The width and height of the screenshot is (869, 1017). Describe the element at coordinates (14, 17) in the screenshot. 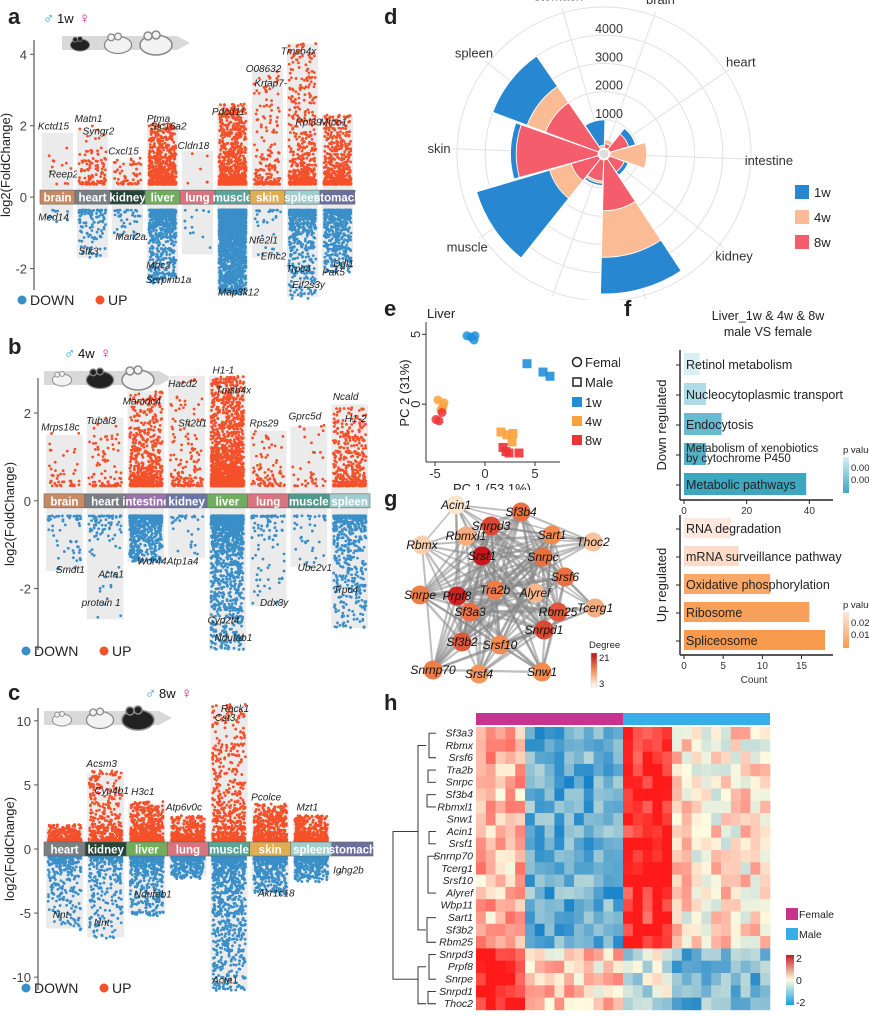

I see `panel-label-a: a` at that location.